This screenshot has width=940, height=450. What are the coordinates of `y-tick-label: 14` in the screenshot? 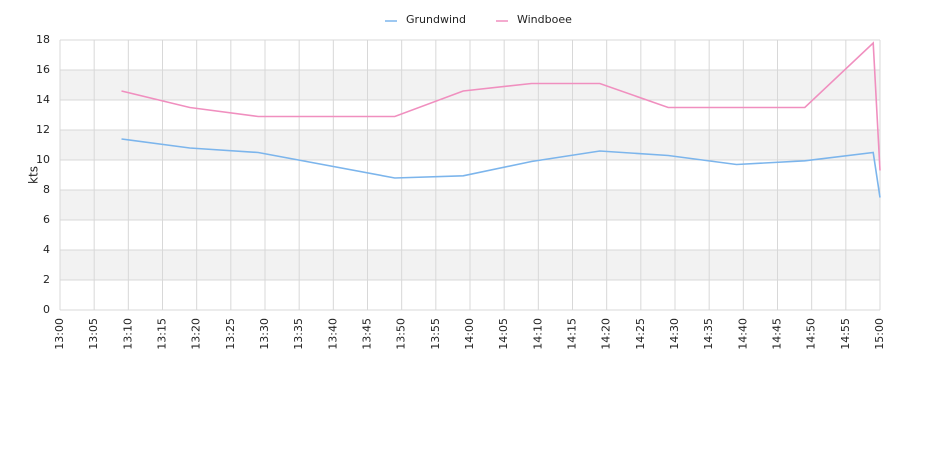 It's located at (43, 99).